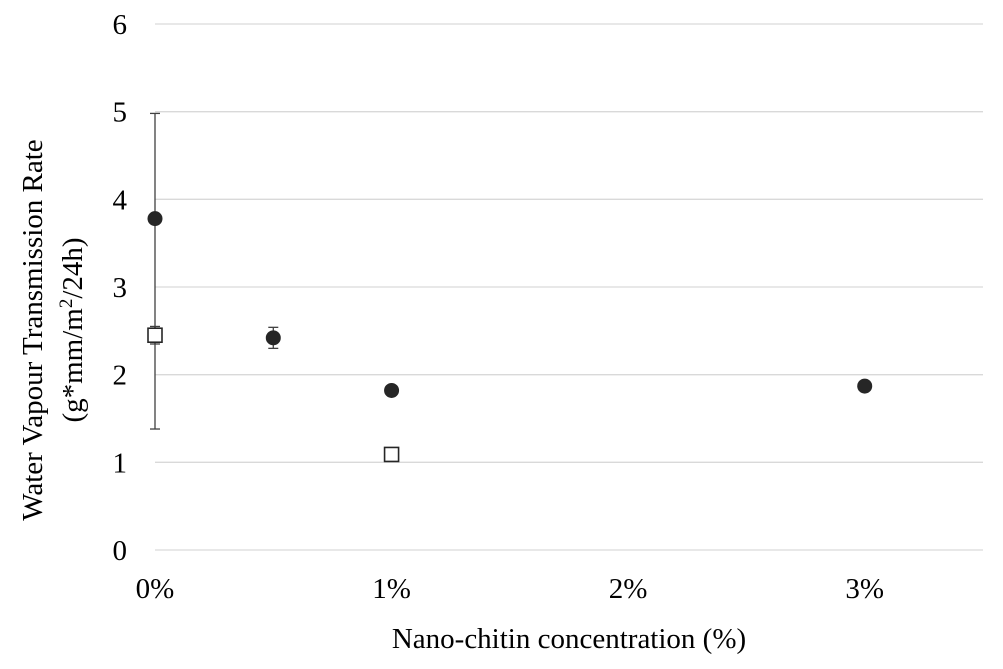 This screenshot has width=1003, height=669. What do you see at coordinates (120, 200) in the screenshot?
I see `y-tick-label: 4` at bounding box center [120, 200].